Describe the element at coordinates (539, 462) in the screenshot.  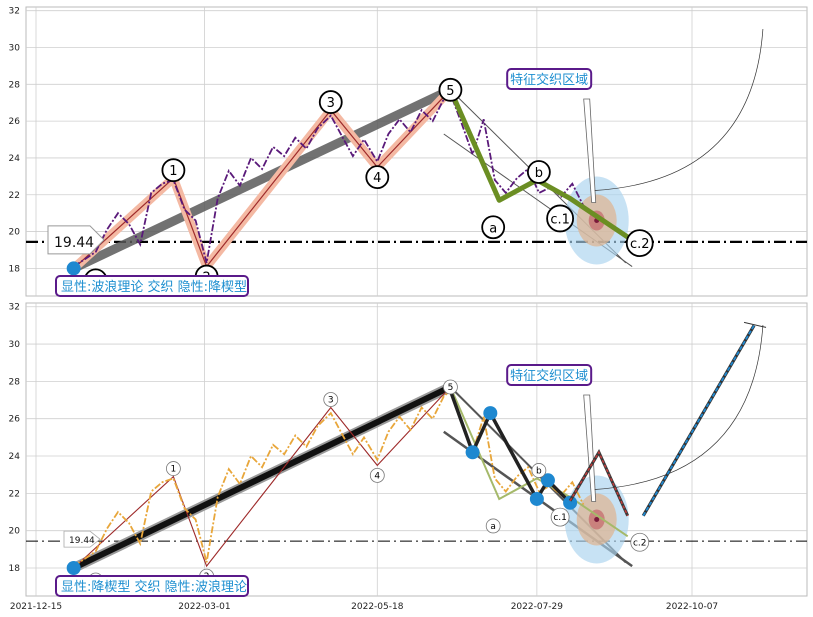
I see `correction-wave-line` at that location.